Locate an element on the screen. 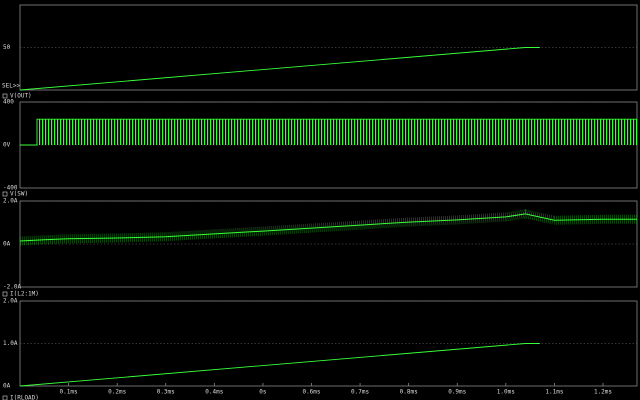  selector-label: SEL>> is located at coordinates (11, 86).